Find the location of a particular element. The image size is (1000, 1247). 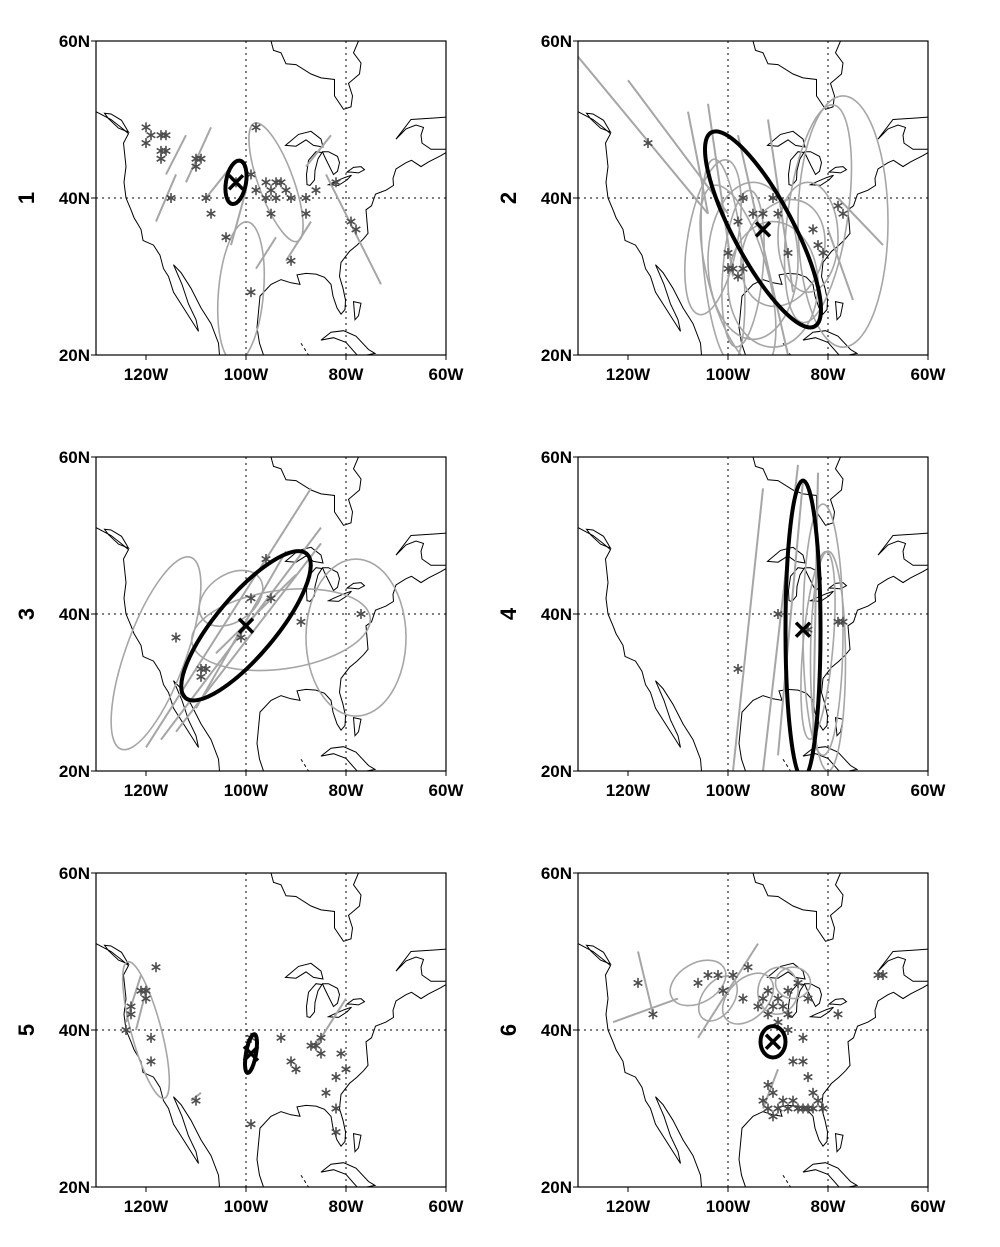

panel-number-label: 5 is located at coordinates (26, 1030).